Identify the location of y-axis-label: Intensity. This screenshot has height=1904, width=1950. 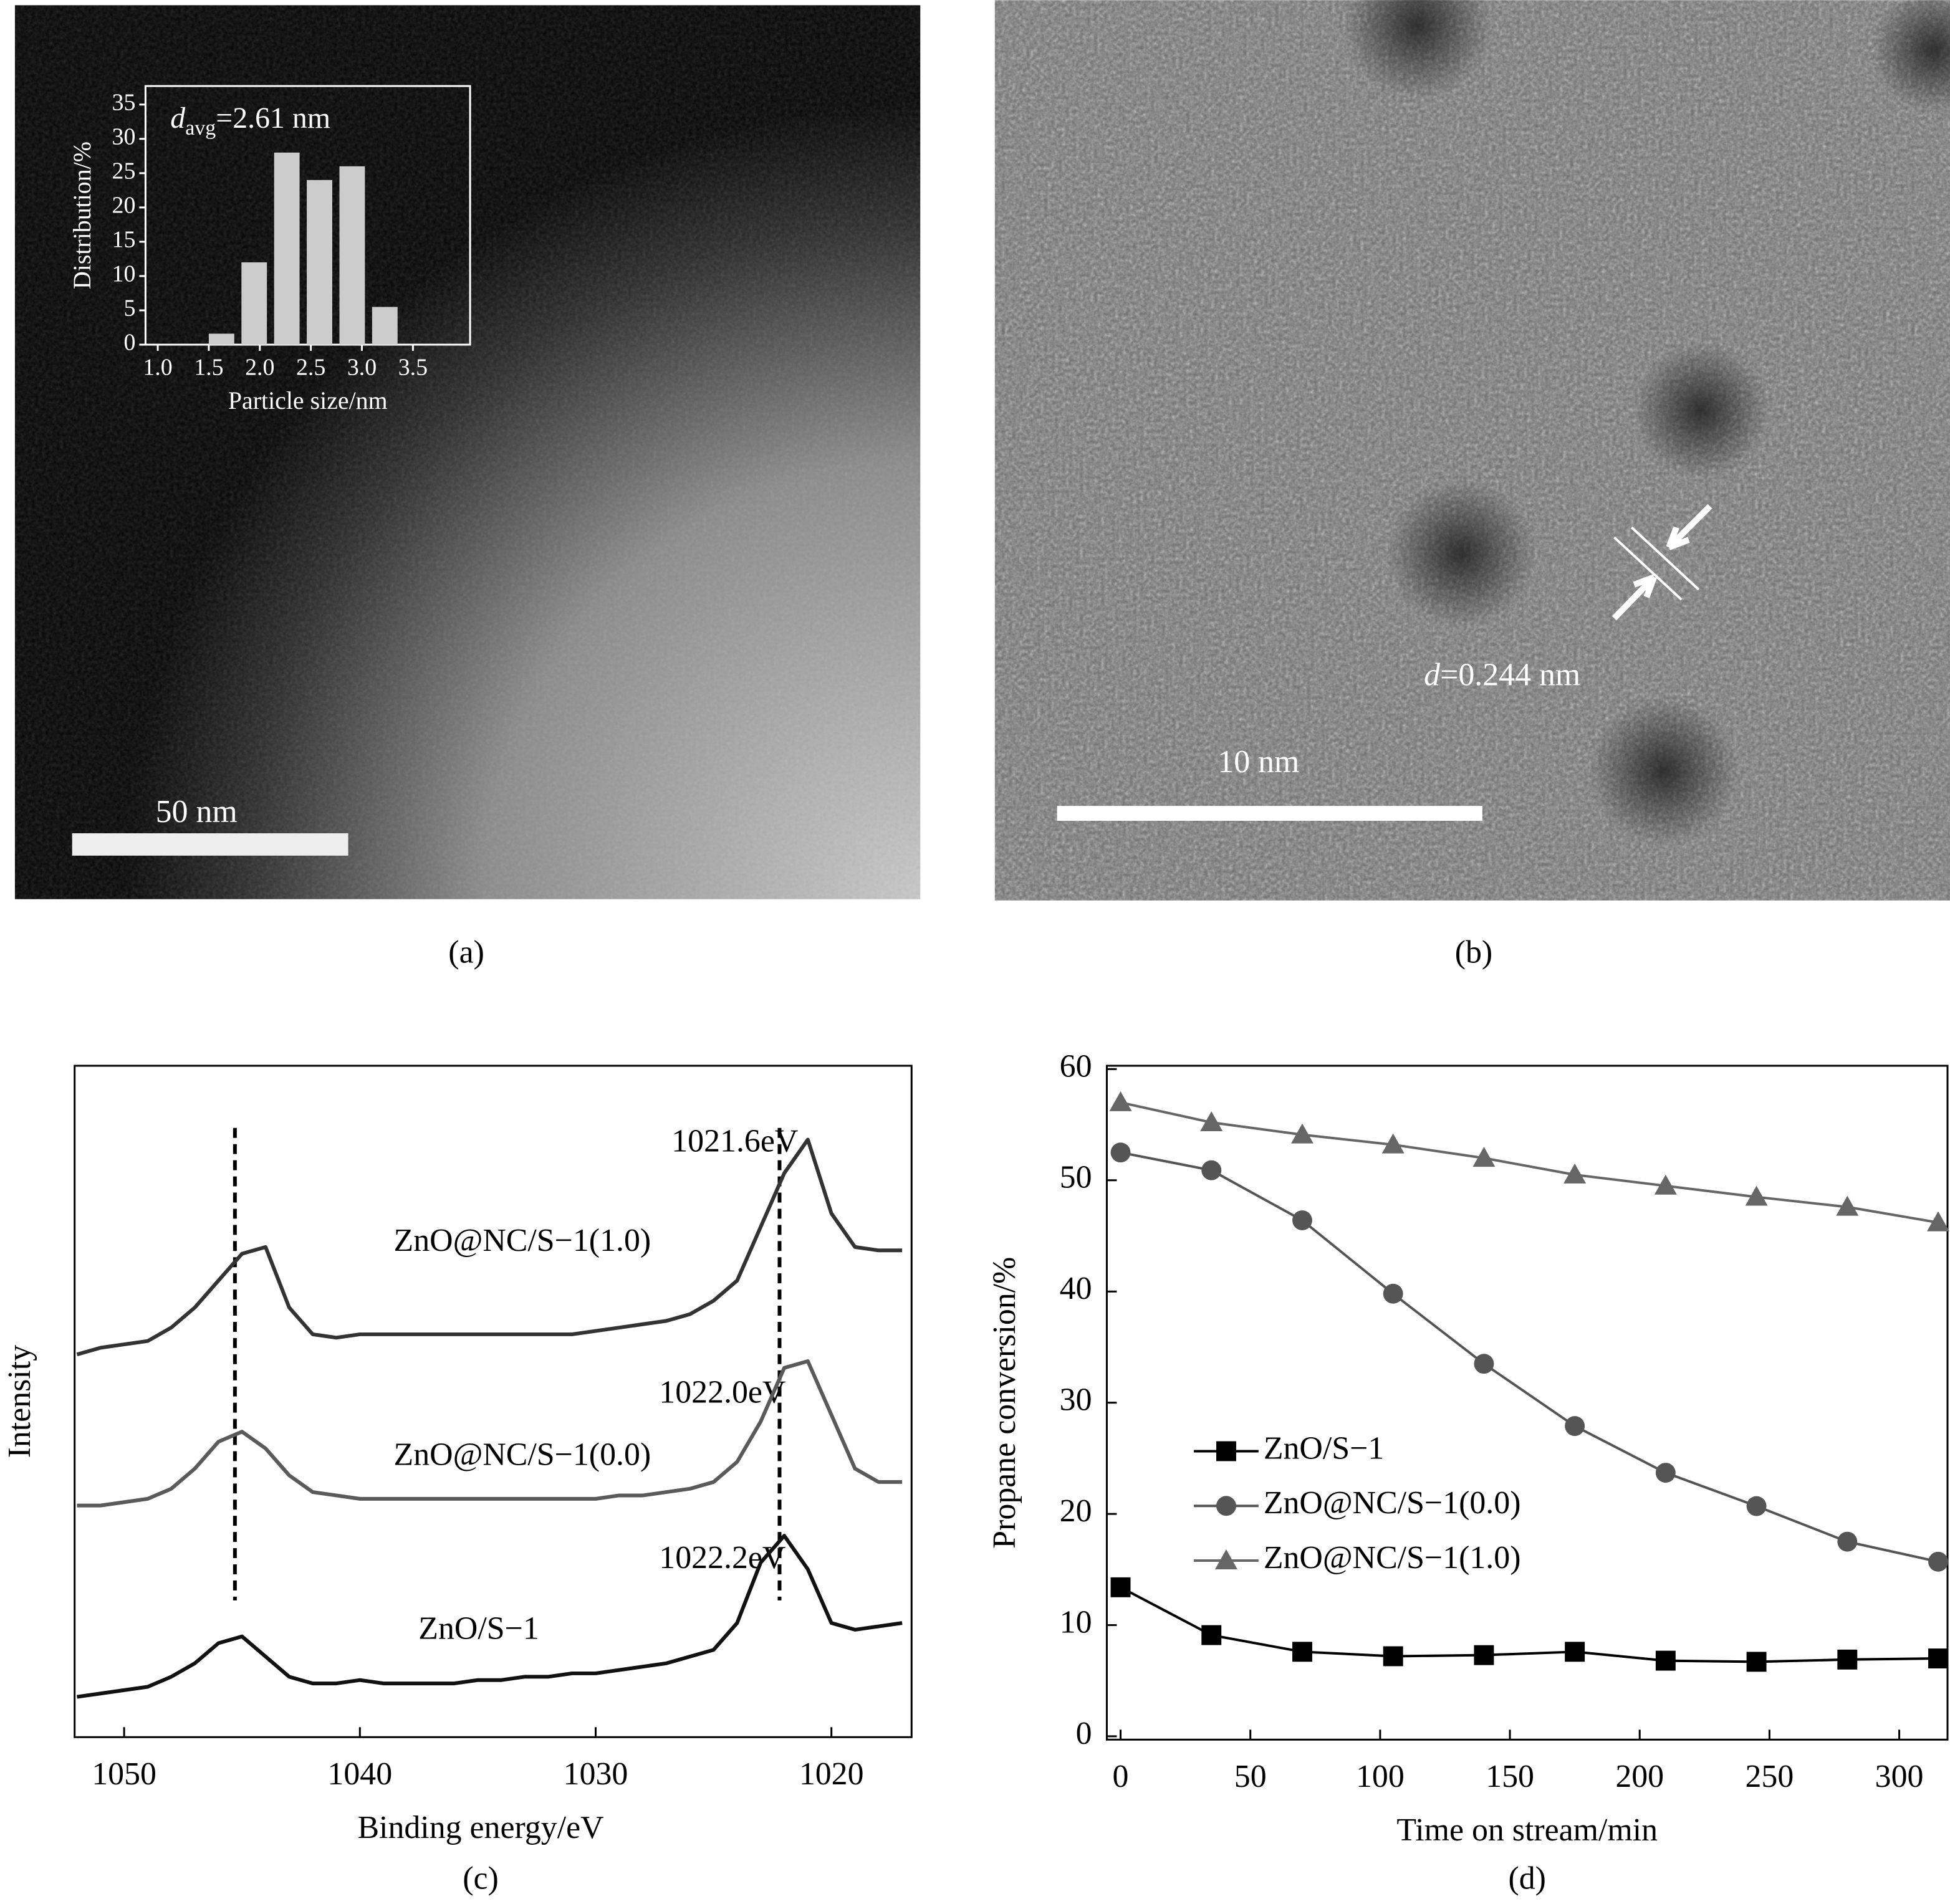
(19, 1402).